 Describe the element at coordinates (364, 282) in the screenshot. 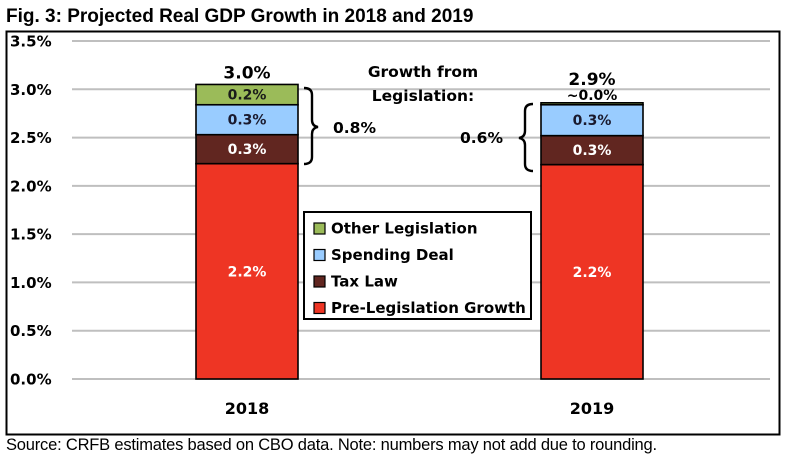

I see `legend-label: Tax Law` at that location.